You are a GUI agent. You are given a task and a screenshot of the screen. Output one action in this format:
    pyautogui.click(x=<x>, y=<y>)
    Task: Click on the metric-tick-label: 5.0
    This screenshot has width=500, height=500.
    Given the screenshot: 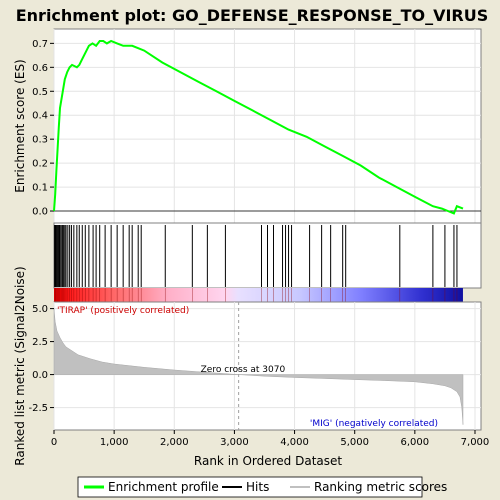 What is the action you would take?
    pyautogui.click(x=40, y=309)
    